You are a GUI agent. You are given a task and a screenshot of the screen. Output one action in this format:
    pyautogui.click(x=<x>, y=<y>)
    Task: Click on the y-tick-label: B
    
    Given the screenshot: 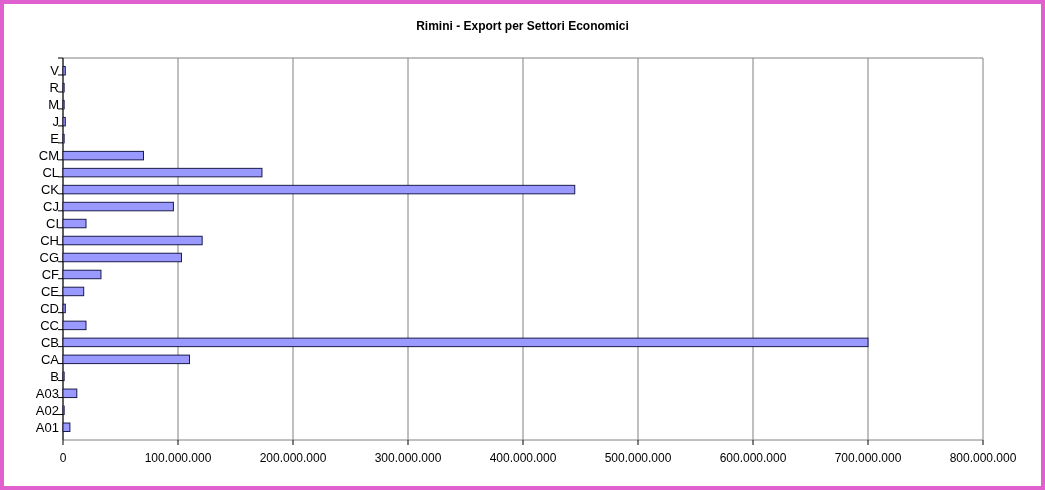 What is the action you would take?
    pyautogui.click(x=54, y=376)
    